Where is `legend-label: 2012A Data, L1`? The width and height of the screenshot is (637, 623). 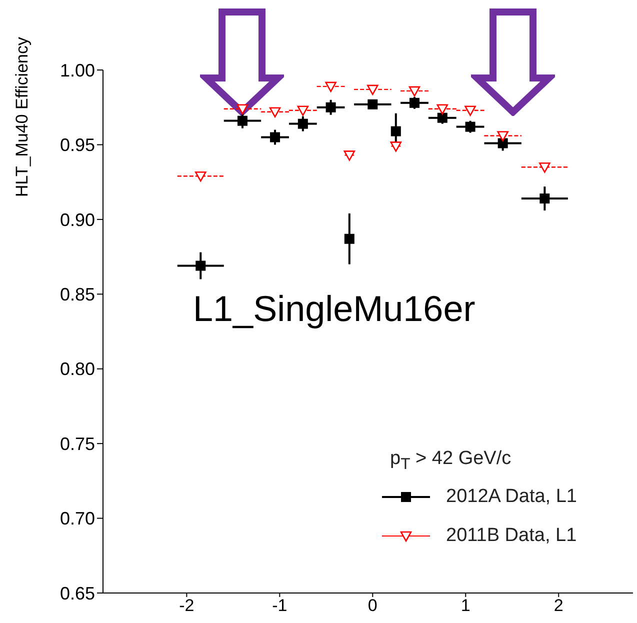 legend-label: 2012A Data, L1 is located at coordinates (511, 497).